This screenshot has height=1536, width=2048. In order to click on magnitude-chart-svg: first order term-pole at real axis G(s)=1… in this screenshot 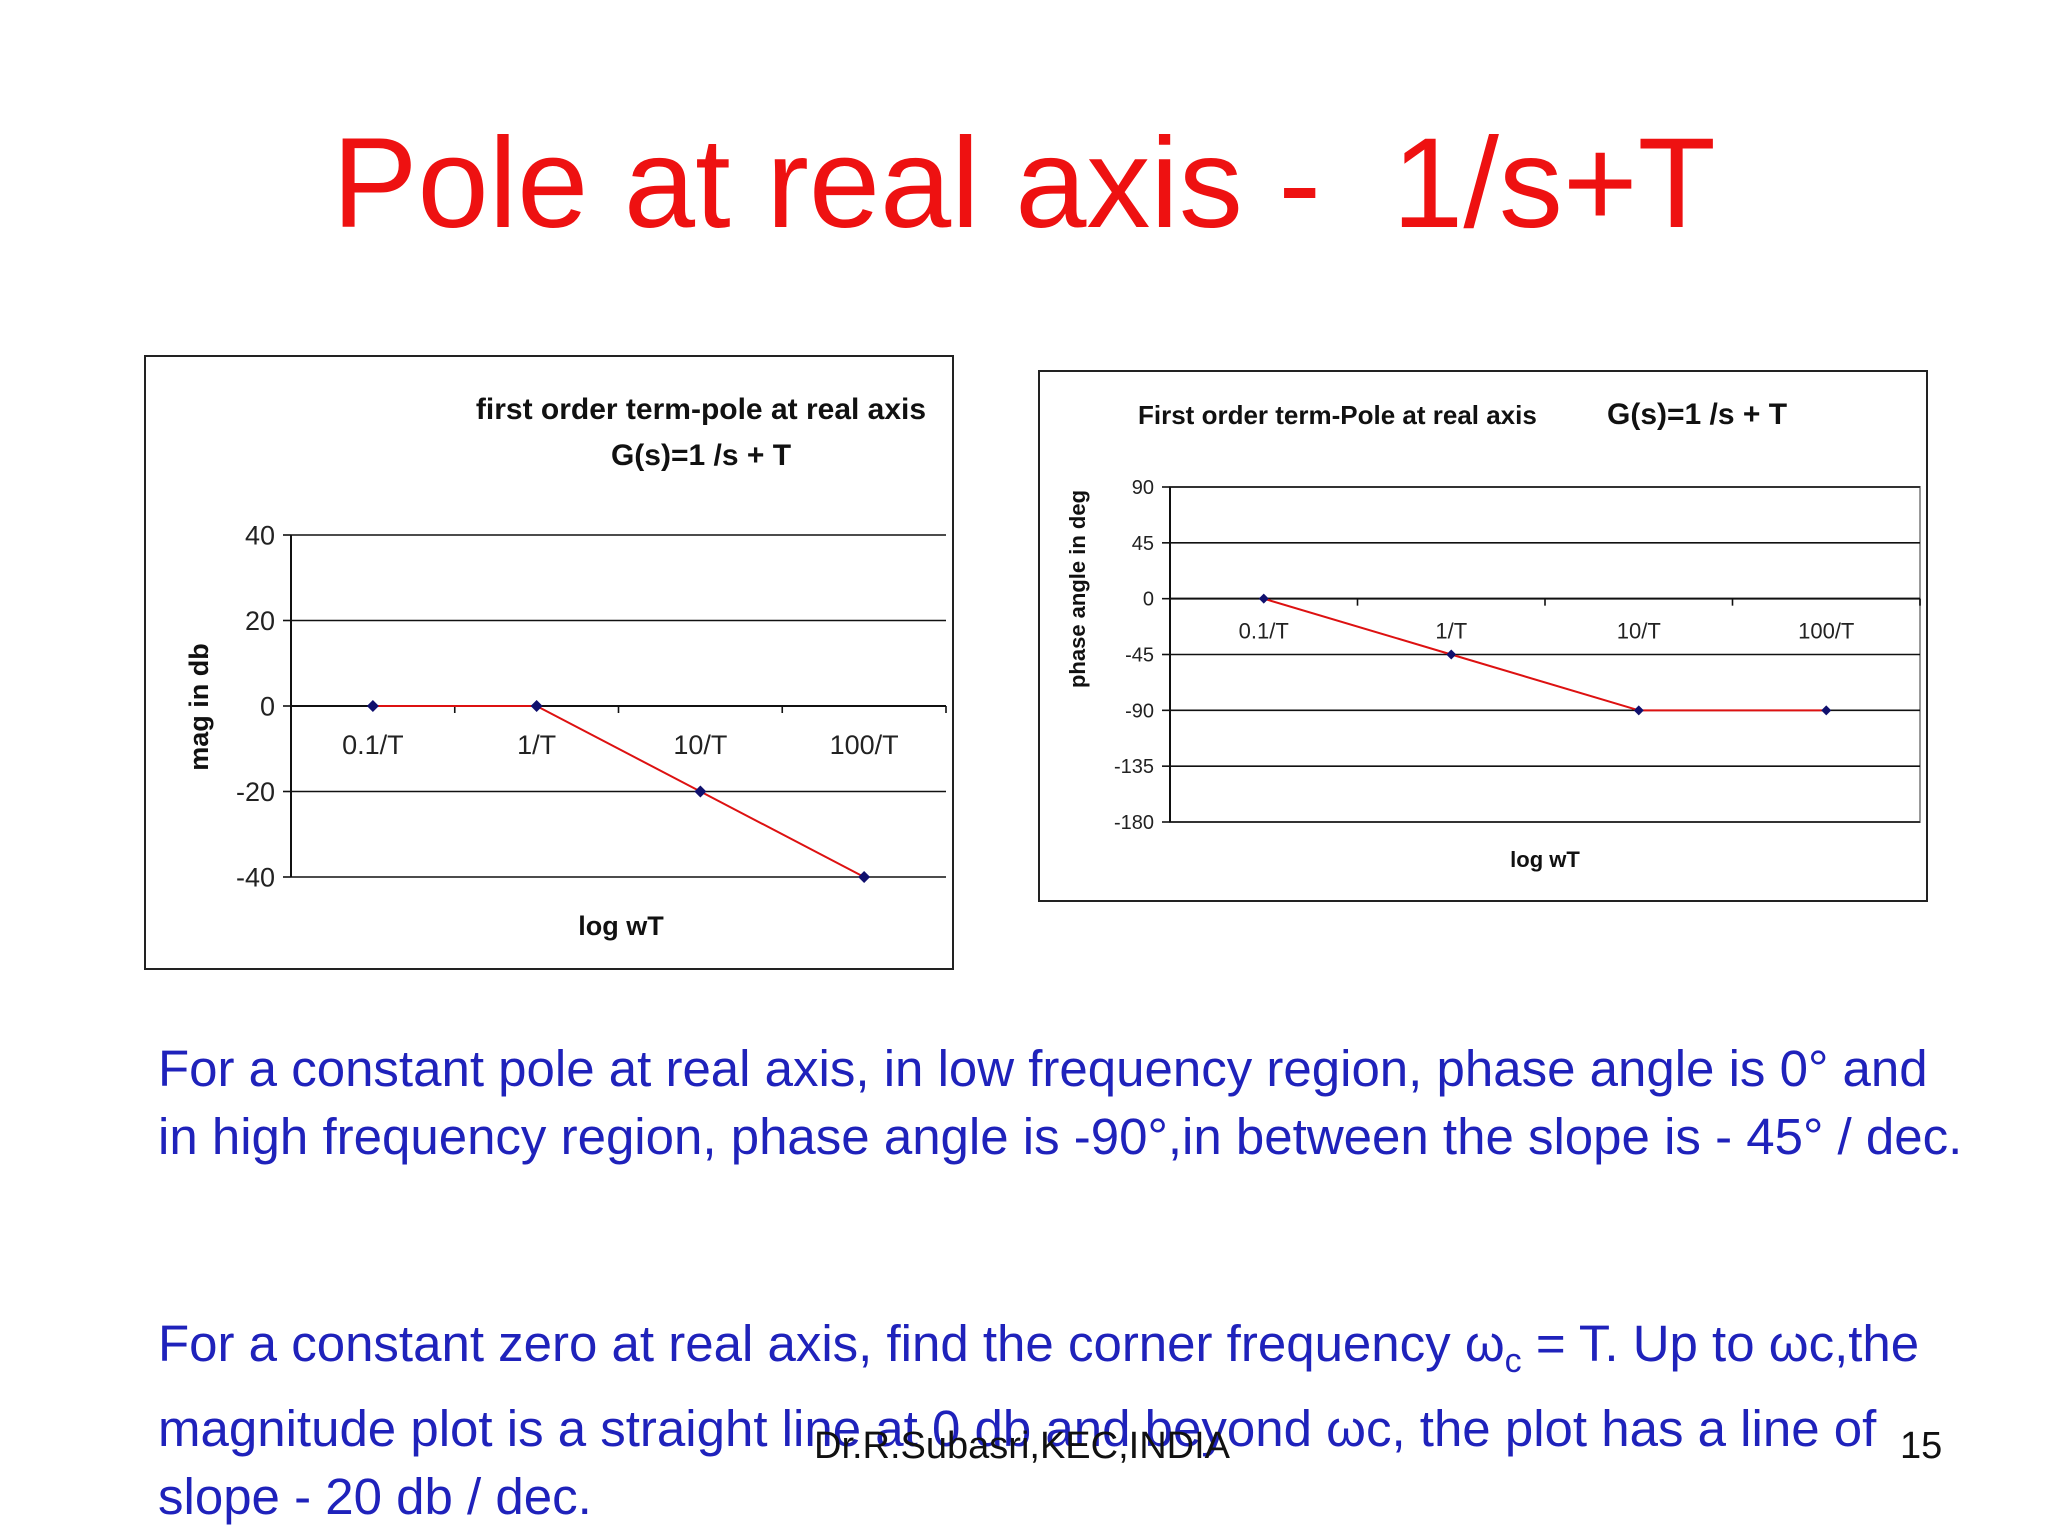, I will do `click(565, 667)`.